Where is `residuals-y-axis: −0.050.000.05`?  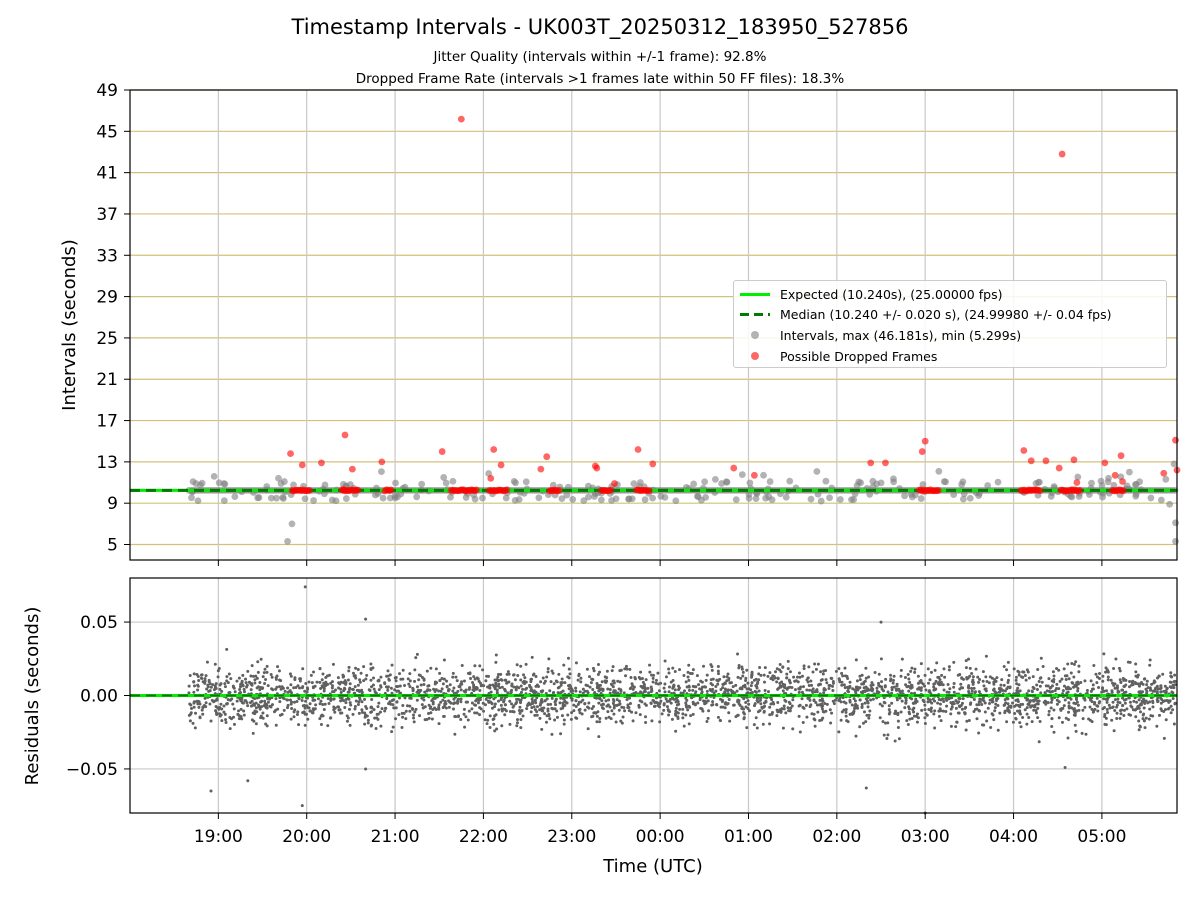
residuals-y-axis: −0.050.000.05 is located at coordinates (98, 696).